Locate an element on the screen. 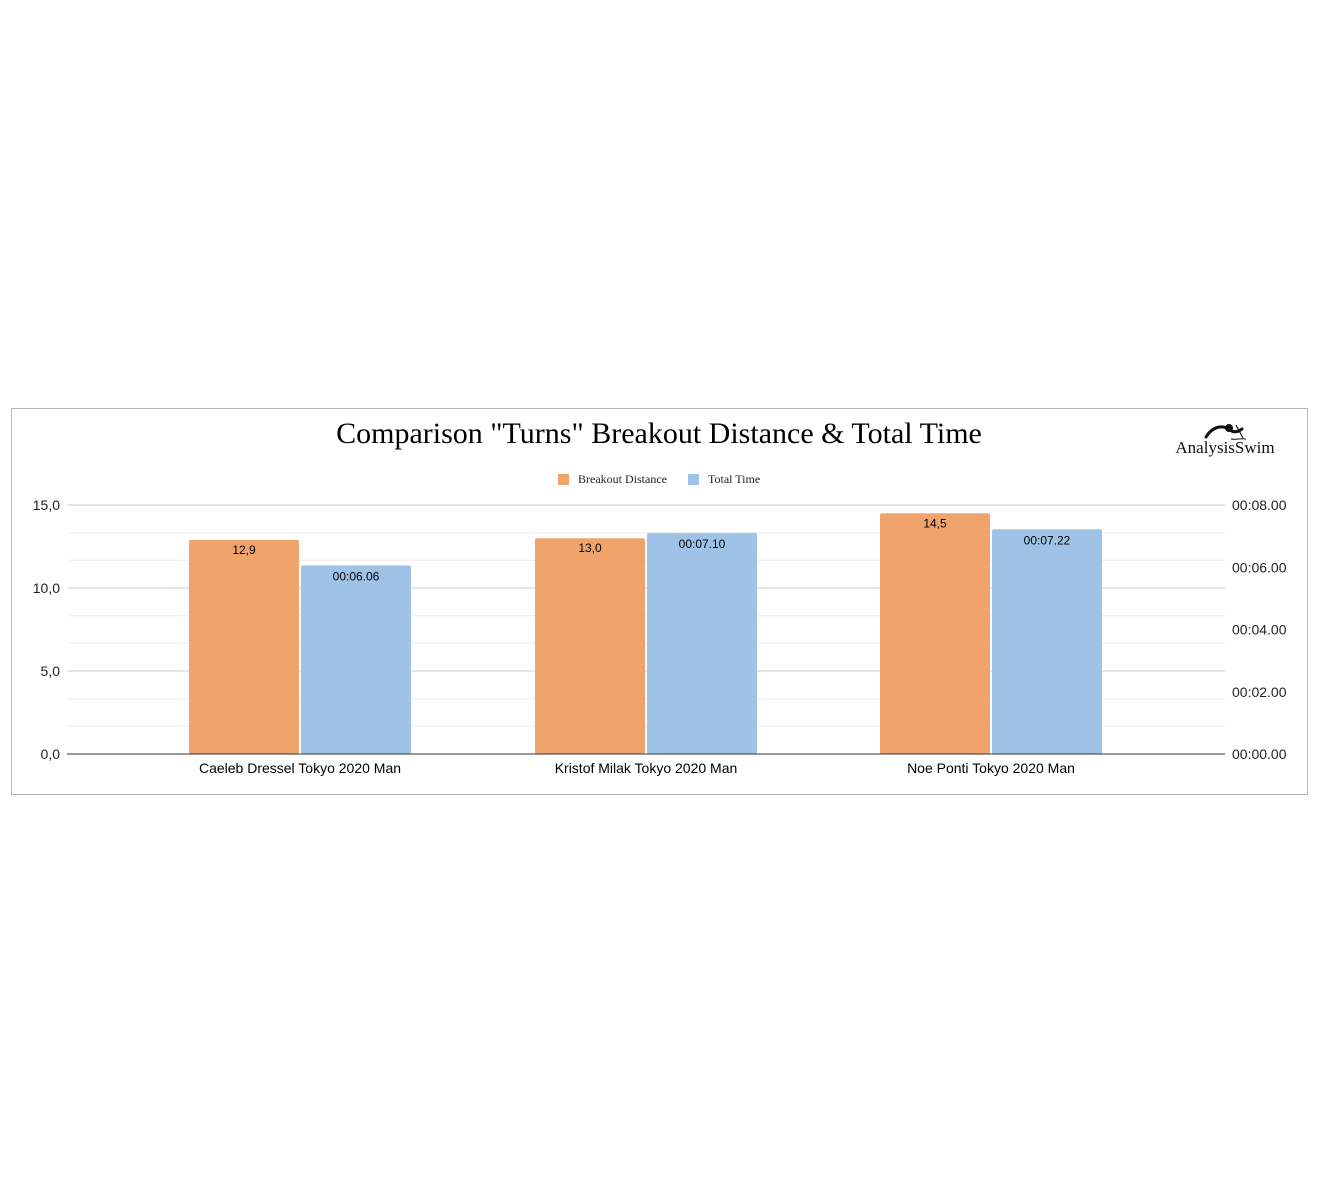 This screenshot has height=1200, width=1320. logo-text: AnalysisSwim is located at coordinates (1224, 447).